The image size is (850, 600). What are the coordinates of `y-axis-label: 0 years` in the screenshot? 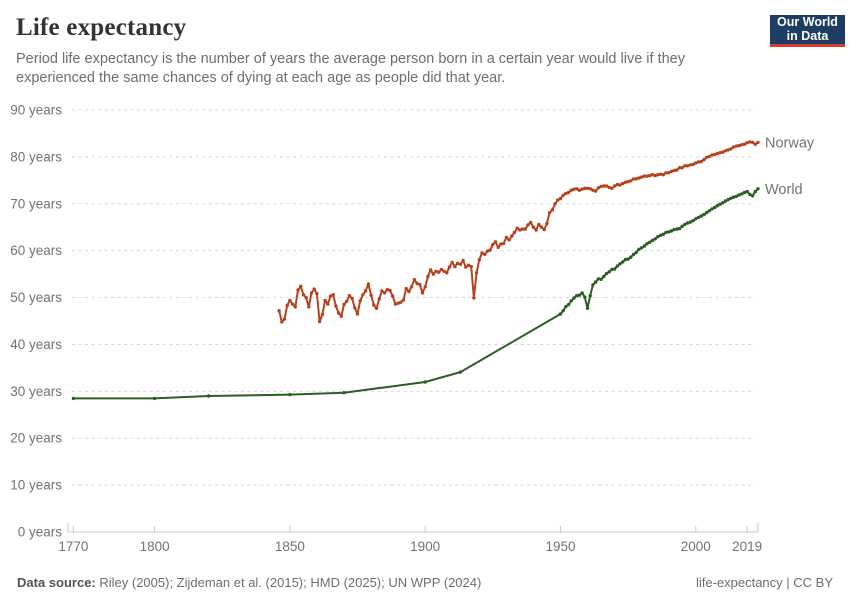 It's located at (40, 532).